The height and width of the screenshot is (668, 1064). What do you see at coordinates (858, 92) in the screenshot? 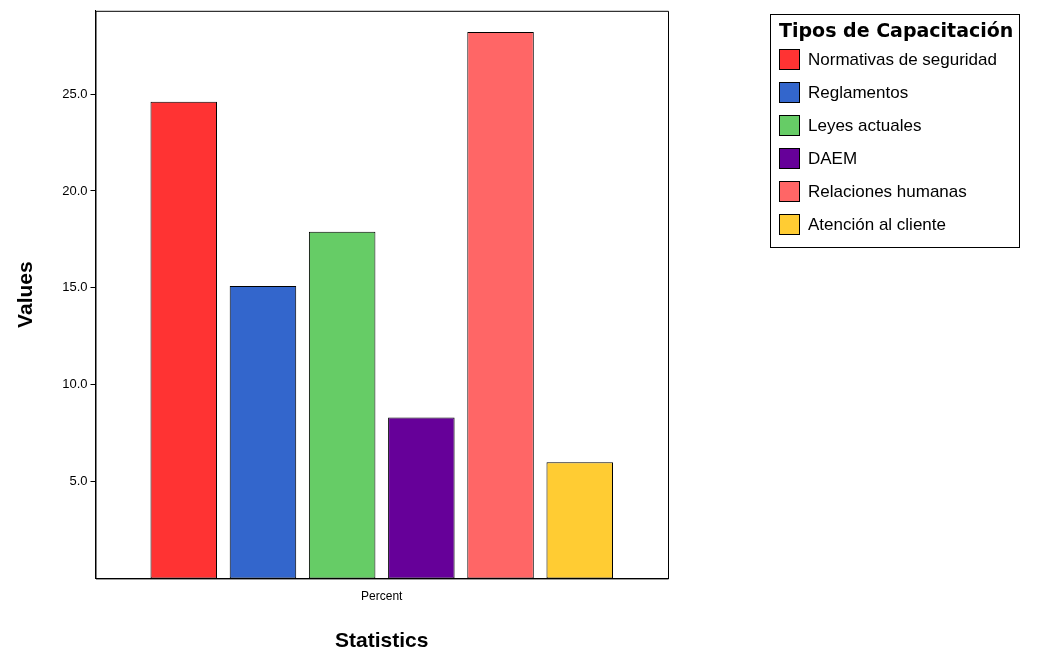
I see `legend-label: Reglamentos` at bounding box center [858, 92].